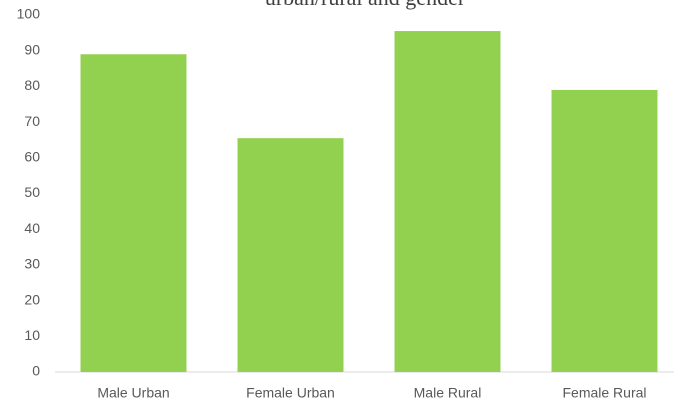  What do you see at coordinates (29, 14) in the screenshot?
I see `y-tick-label: 100` at bounding box center [29, 14].